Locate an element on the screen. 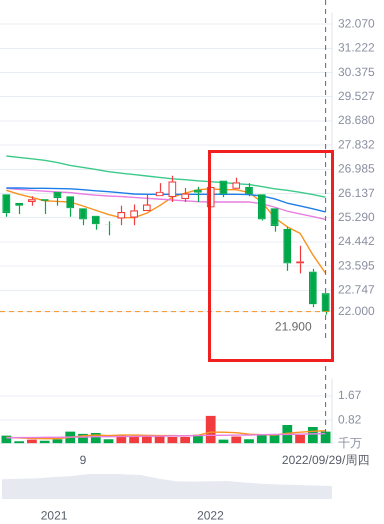 This screenshot has height=524, width=384. y-tick-label: 22.747 is located at coordinates (357, 289).